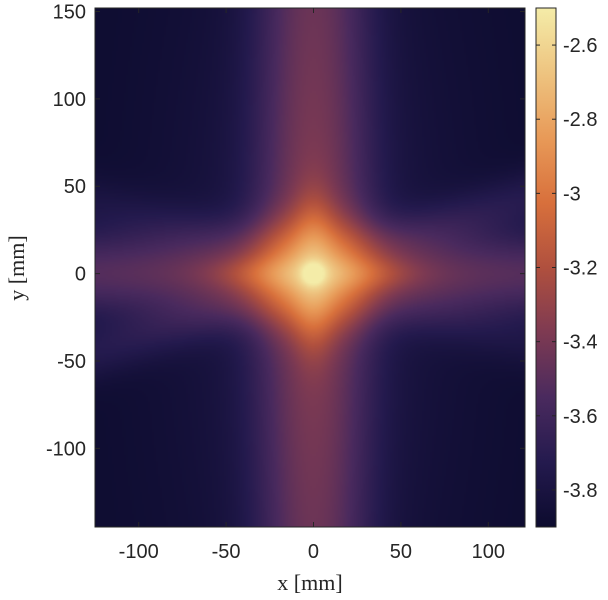 This screenshot has width=608, height=600. I want to click on y-tick-label: -50, so click(71, 362).